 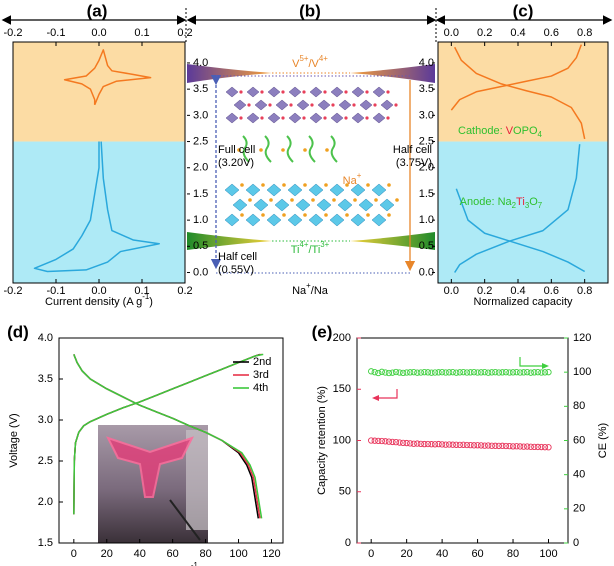 What do you see at coordinates (299, 291) in the screenshot?
I see `text-part: Na` at bounding box center [299, 291].